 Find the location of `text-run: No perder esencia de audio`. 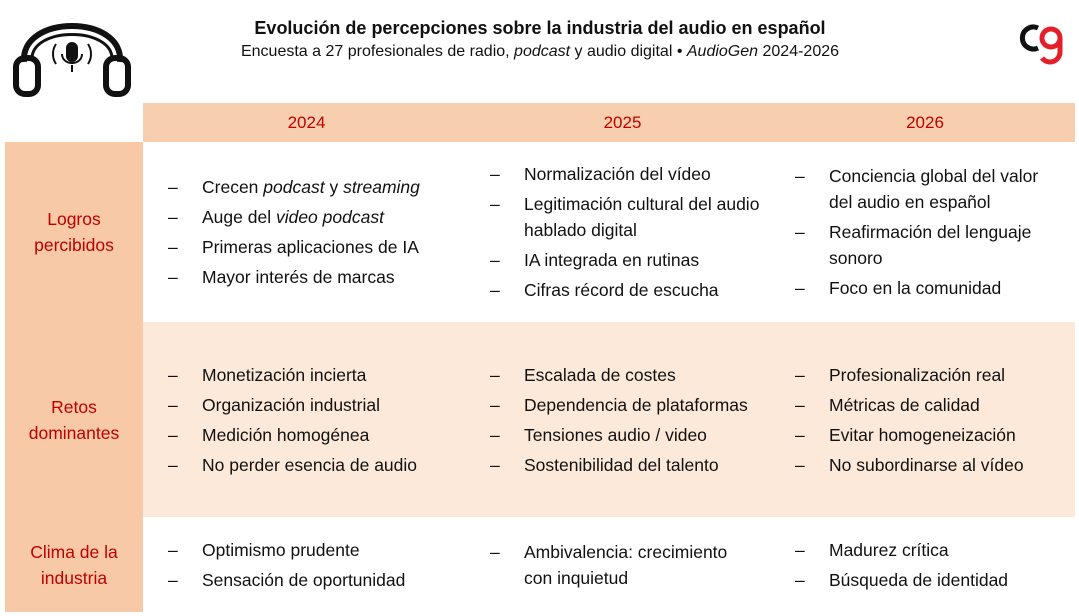

text-run: No perder esencia de audio is located at coordinates (310, 464).